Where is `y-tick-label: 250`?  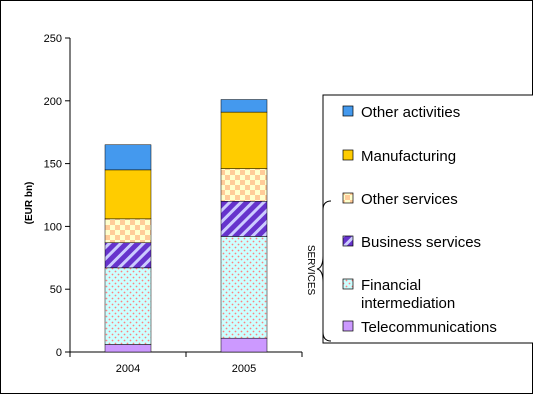 y-tick-label: 250 is located at coordinates (53, 39).